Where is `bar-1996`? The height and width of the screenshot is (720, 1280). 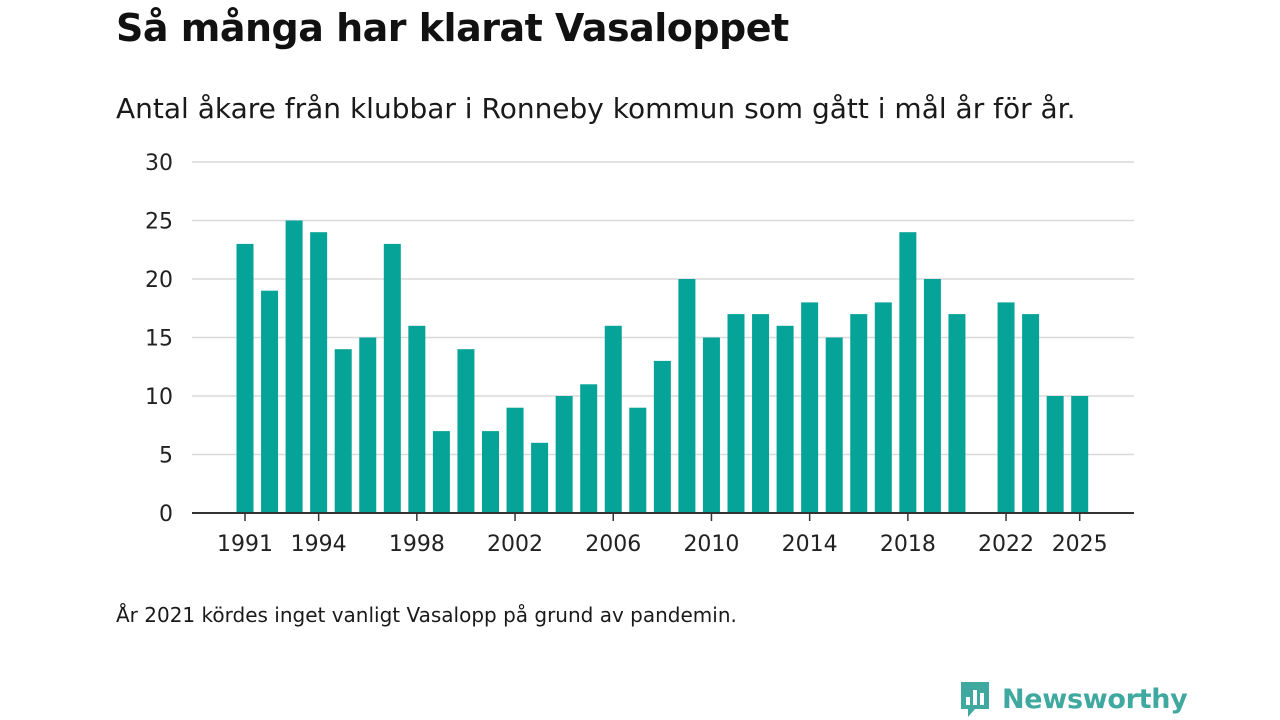 bar-1996 is located at coordinates (368, 425).